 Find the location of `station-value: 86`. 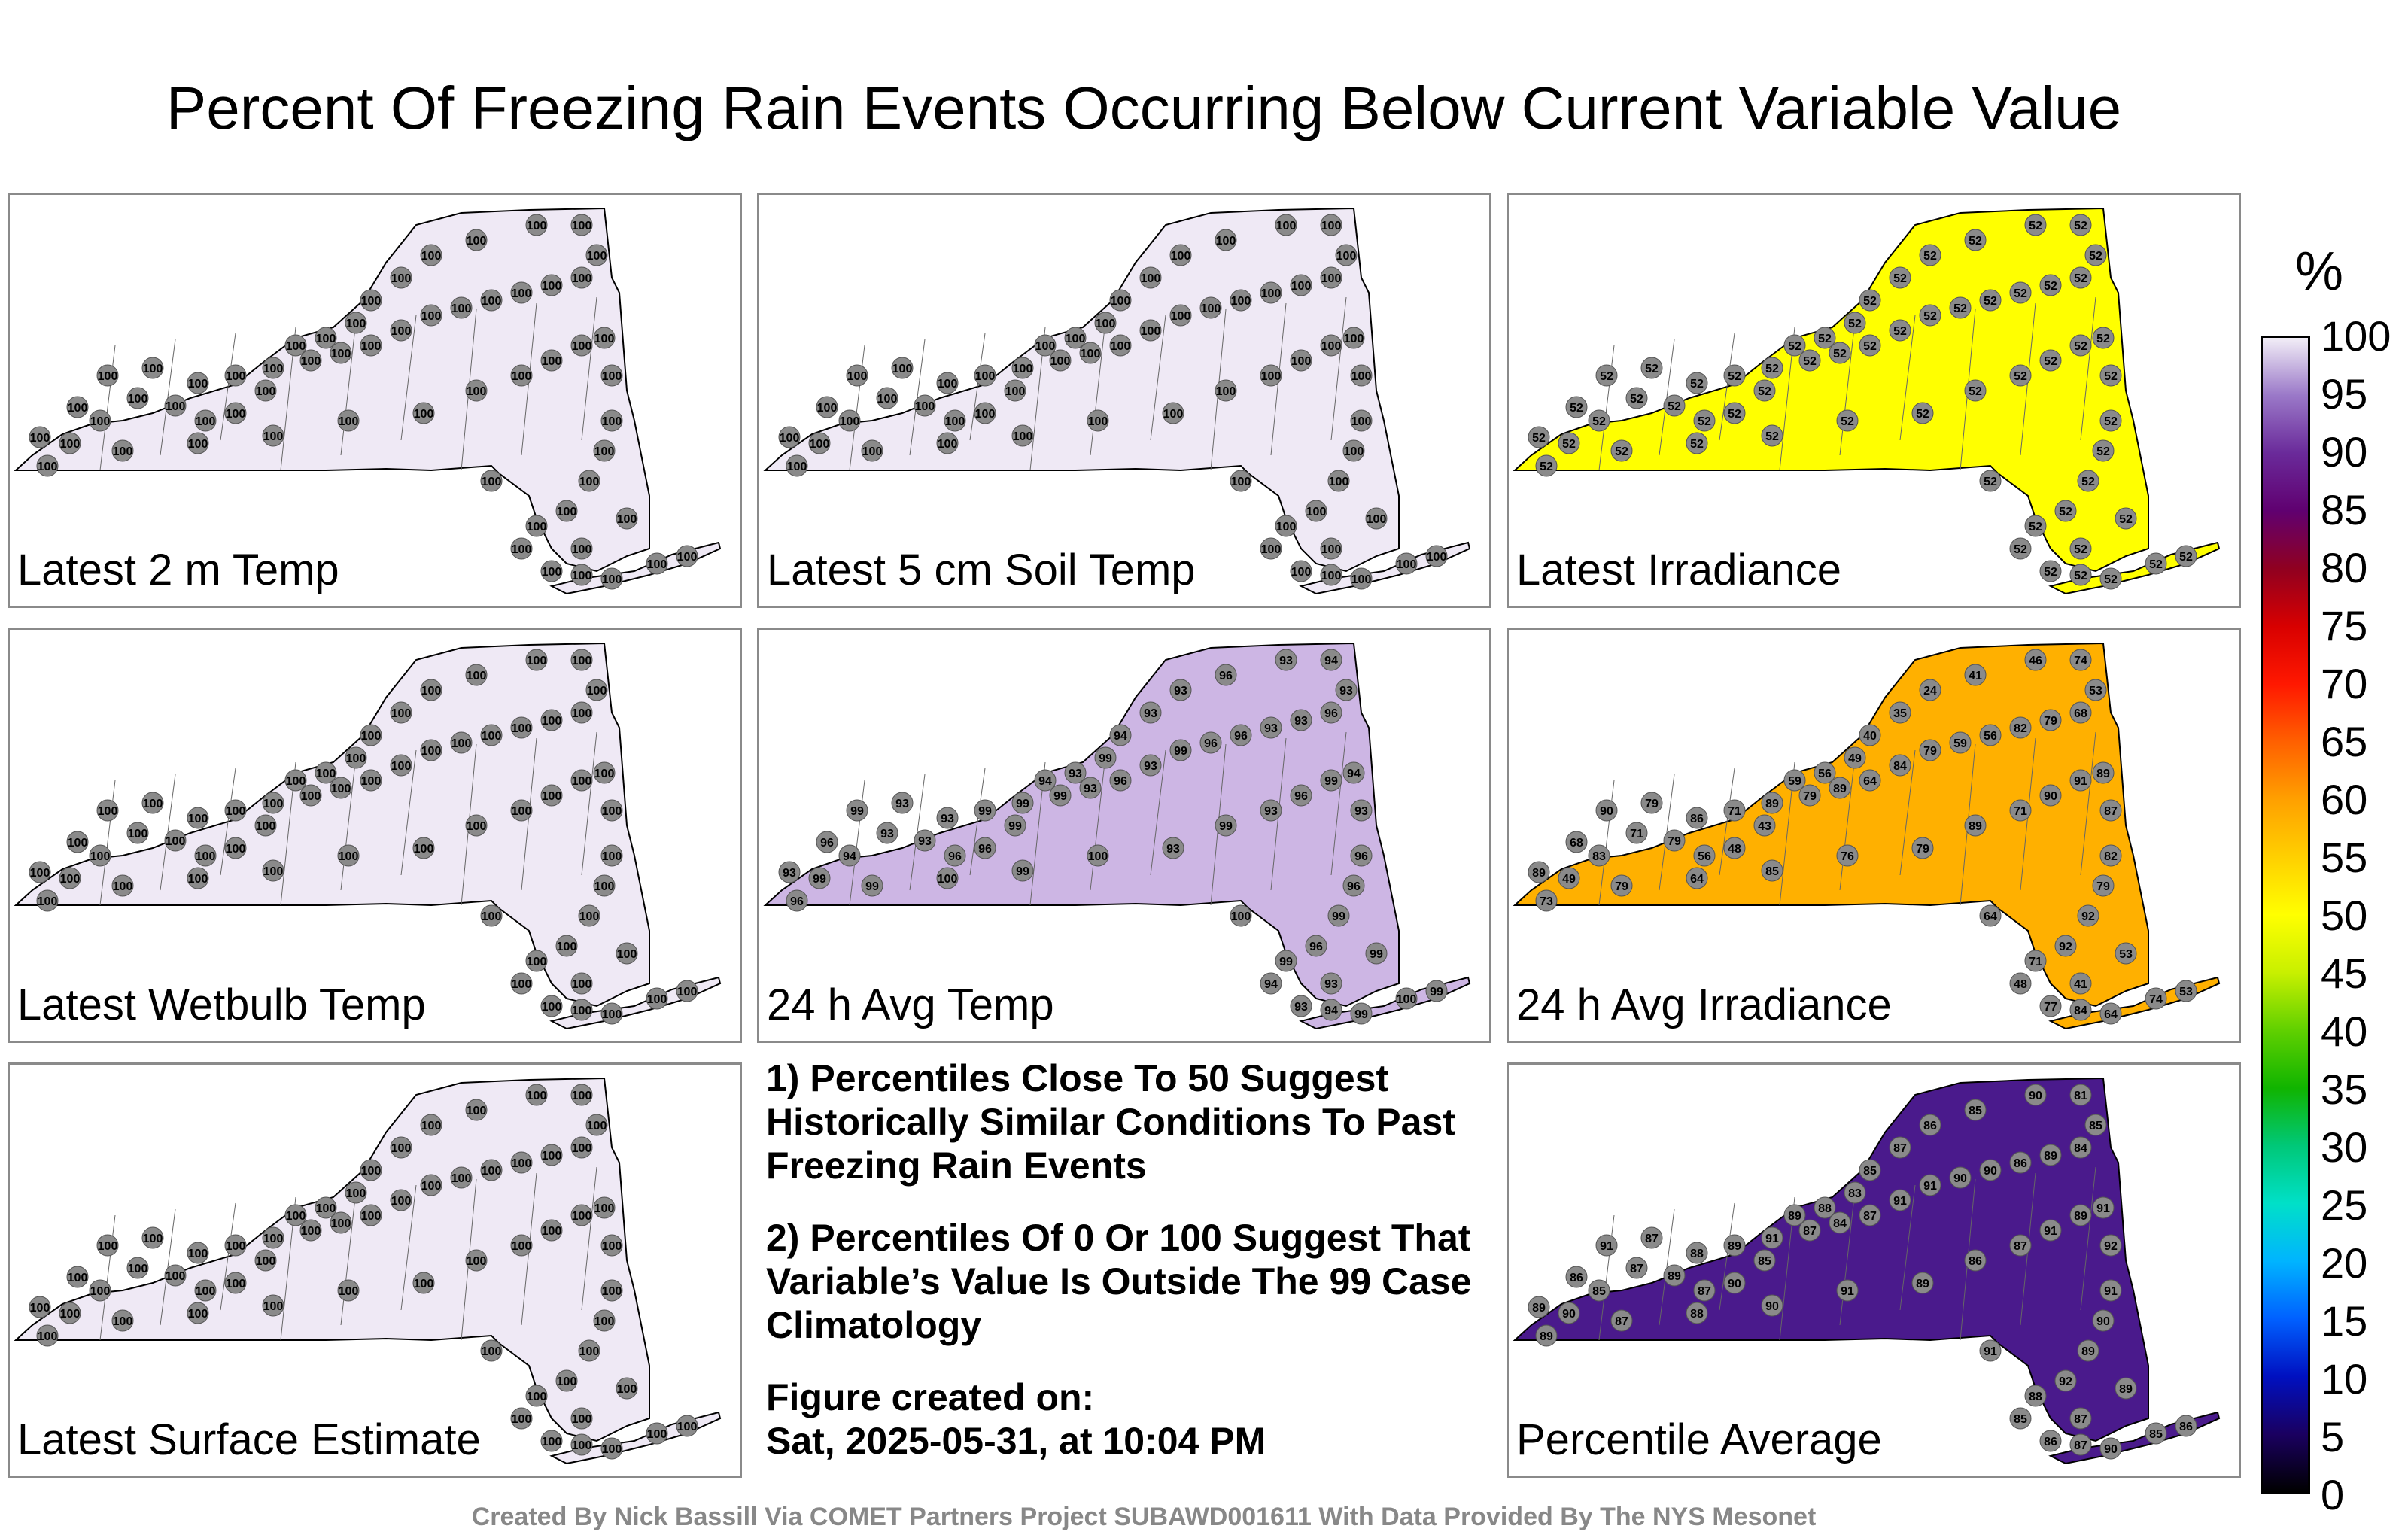

station-value: 86 is located at coordinates (1697, 819).